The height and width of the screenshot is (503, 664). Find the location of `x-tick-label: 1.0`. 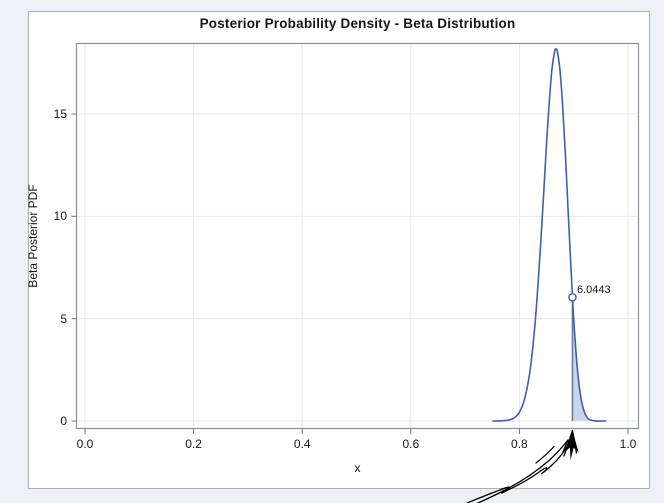

x-tick-label: 1.0 is located at coordinates (628, 444).